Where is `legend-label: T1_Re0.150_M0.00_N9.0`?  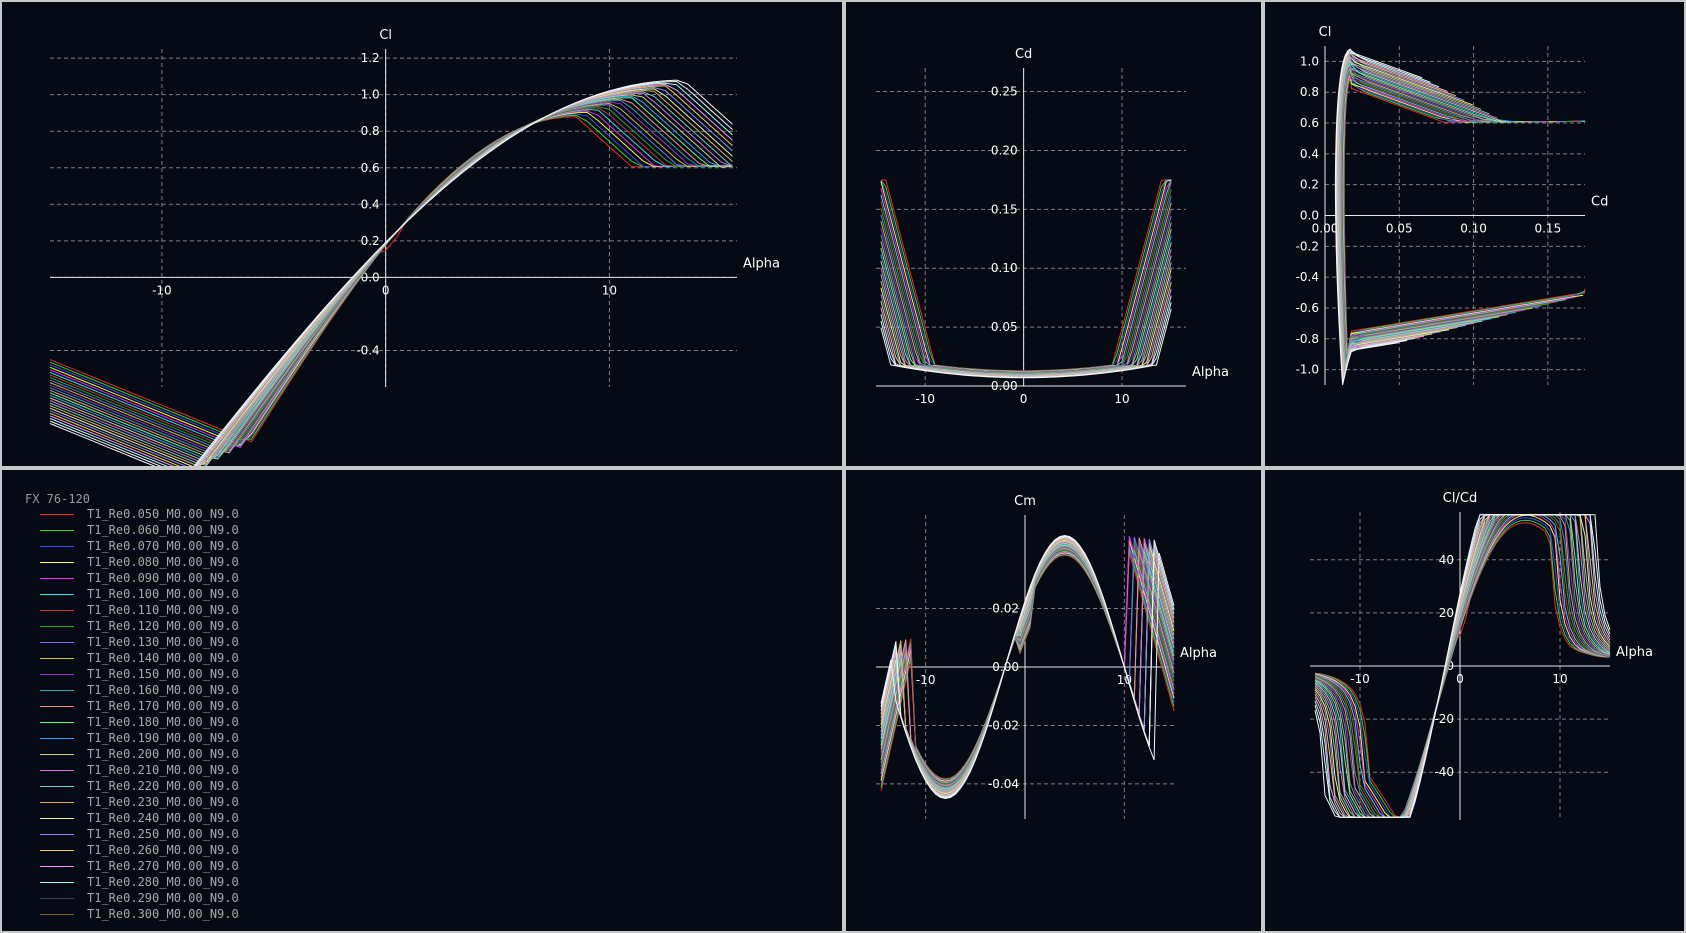 legend-label: T1_Re0.150_M0.00_N9.0 is located at coordinates (163, 674).